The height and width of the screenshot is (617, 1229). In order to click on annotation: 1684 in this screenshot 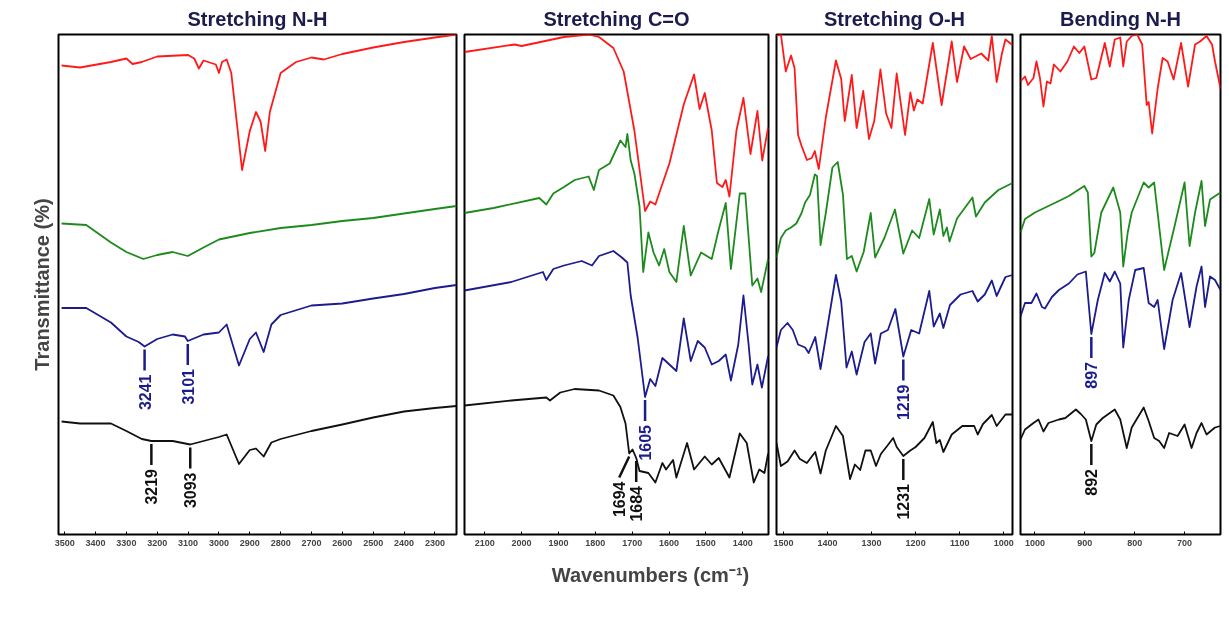, I will do `click(637, 503)`.